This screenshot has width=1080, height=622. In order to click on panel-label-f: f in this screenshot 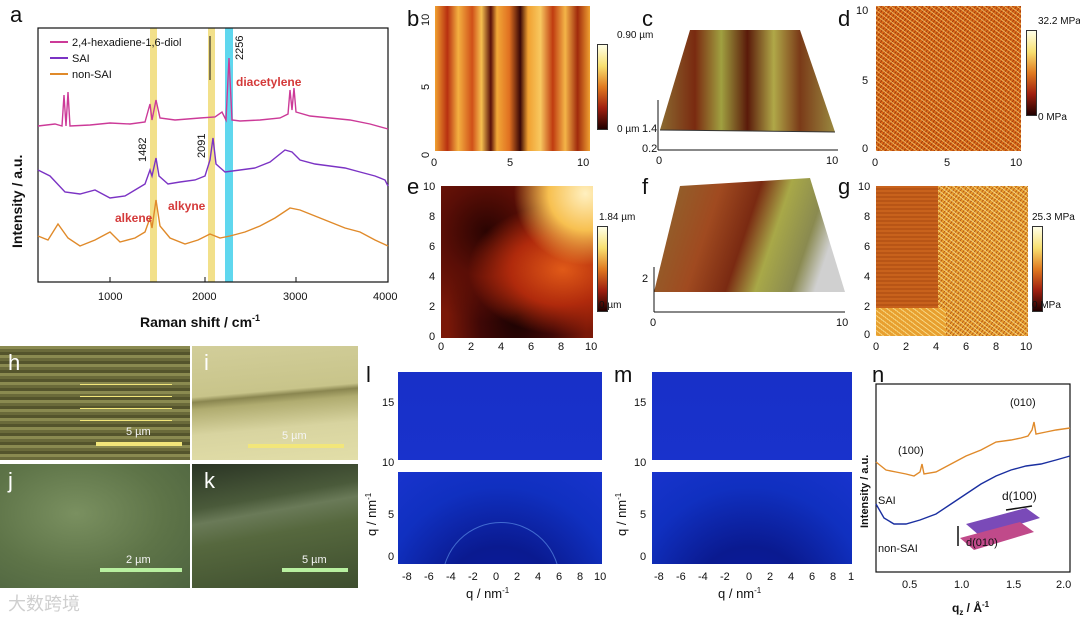, I will do `click(645, 186)`.